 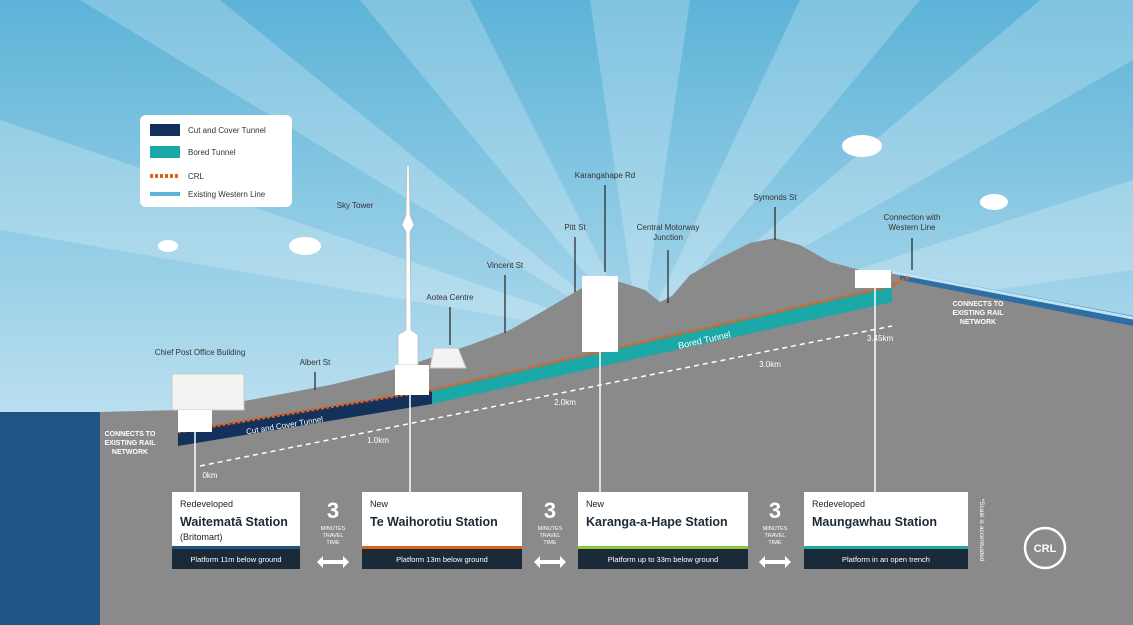 I want to click on station-name: Waitematā Station, so click(x=234, y=522).